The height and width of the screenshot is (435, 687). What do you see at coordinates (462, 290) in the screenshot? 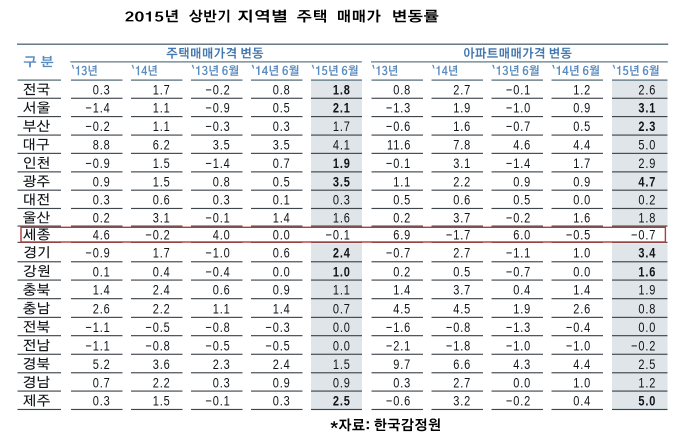
I see `svg-text: 3.7` at bounding box center [462, 290].